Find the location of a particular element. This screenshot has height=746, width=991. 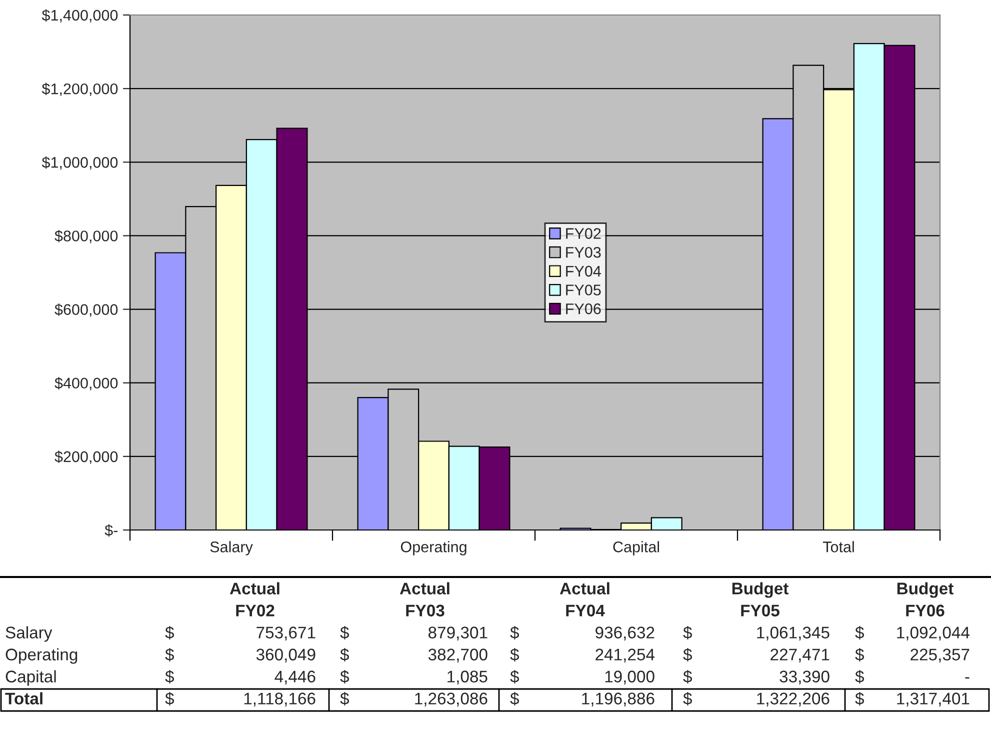

y-tick-label: $- is located at coordinates (111, 530).